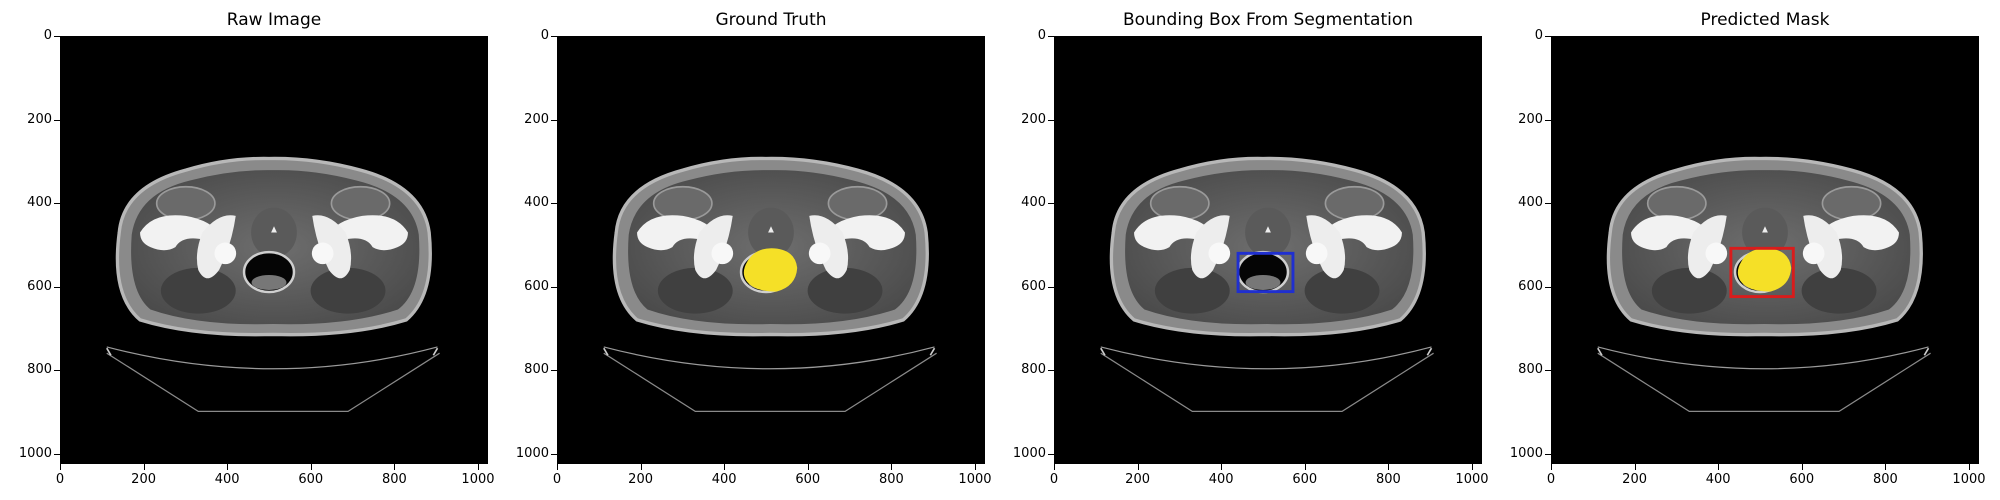  I want to click on panel-title: Predicted Mask, so click(1765, 20).